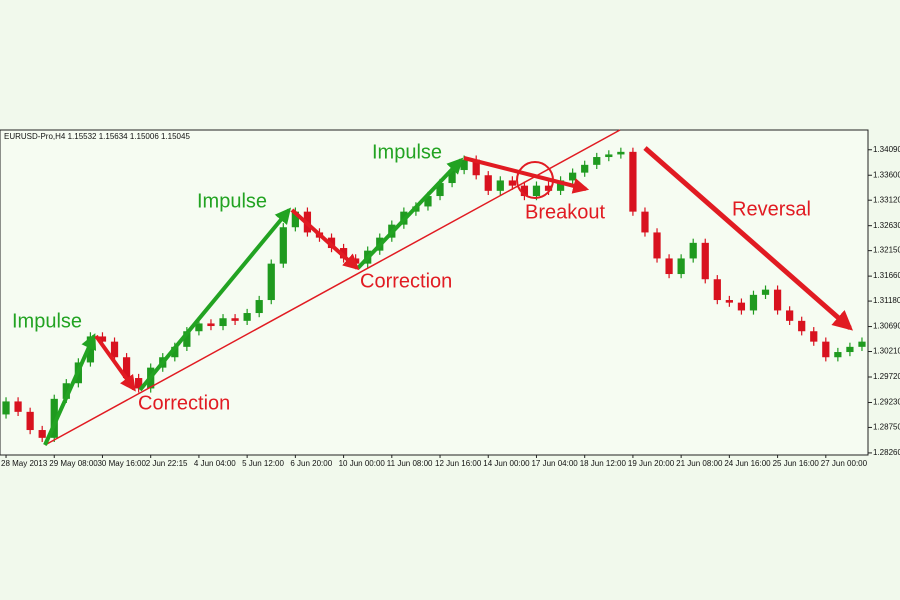 This screenshot has width=900, height=600. What do you see at coordinates (554, 463) in the screenshot?
I see `x-tick-label: 17 Jun 04:00` at bounding box center [554, 463].